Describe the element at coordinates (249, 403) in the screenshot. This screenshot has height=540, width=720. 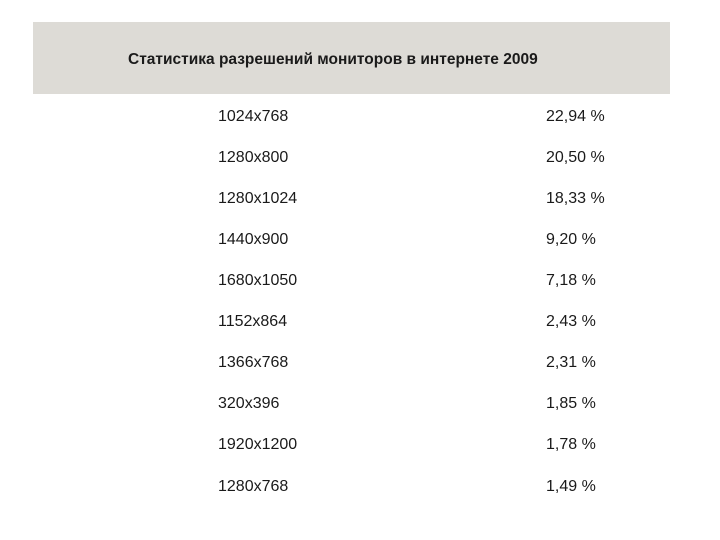
I see `resolution-cell: 320x396` at that location.